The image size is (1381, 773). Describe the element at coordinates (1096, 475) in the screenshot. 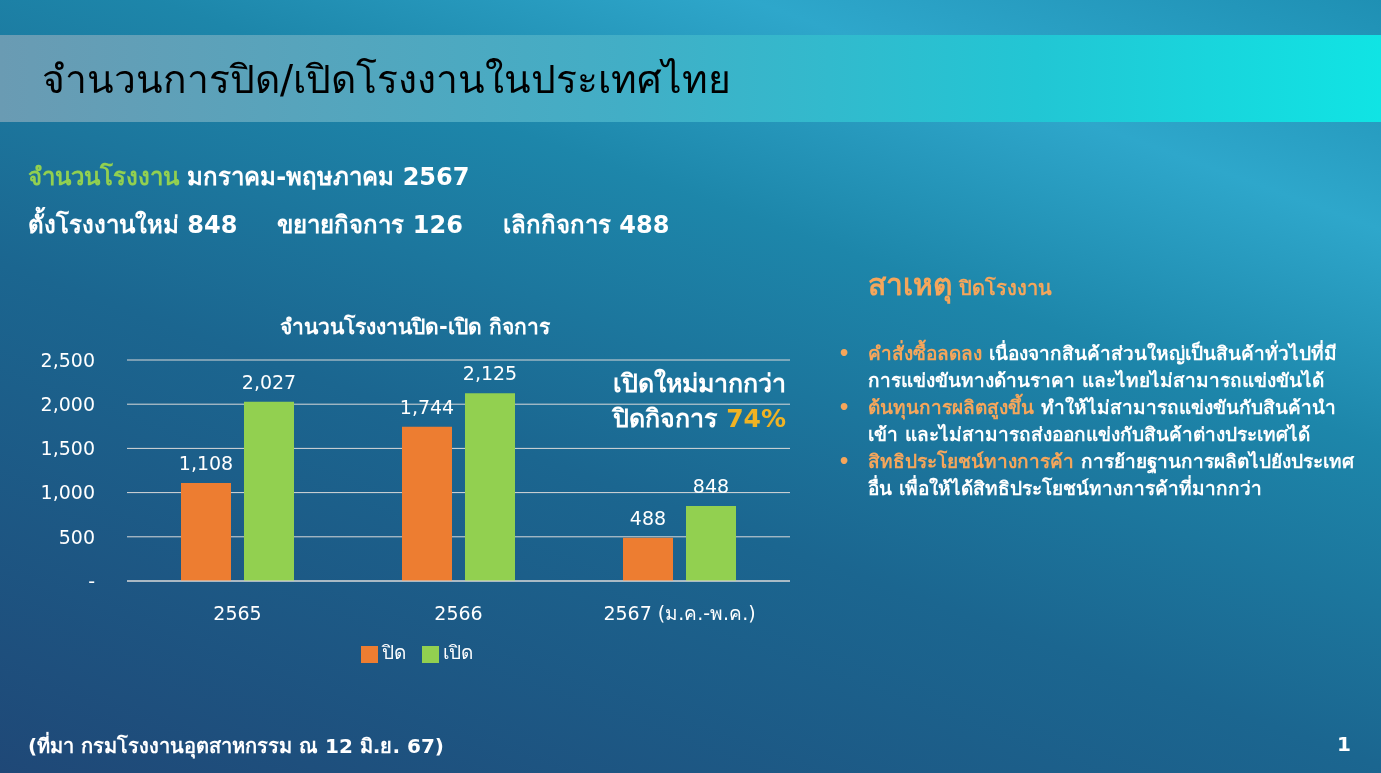

I see `text: • สิทธิประโยชน์ทางการค้า การย้ายฐานการผลิตไปยังประเทศอื่น เพื่อให้ได้สิทธิประโยชน์ทางการค้าที่มากกว่า` at that location.